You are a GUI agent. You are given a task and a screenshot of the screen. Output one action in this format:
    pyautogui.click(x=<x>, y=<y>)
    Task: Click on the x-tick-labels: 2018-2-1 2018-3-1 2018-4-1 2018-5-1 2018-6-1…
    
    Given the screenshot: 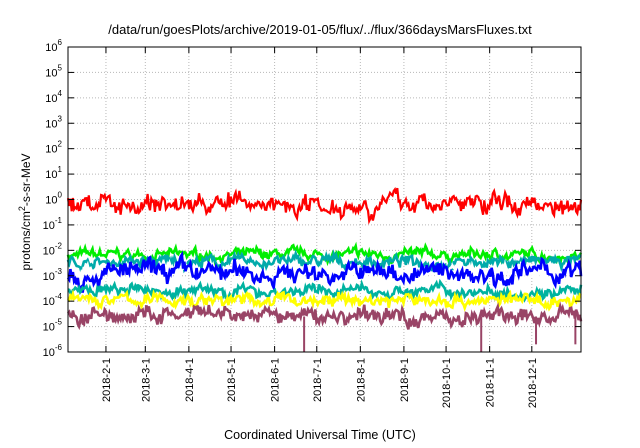 What is the action you would take?
    pyautogui.click(x=320, y=383)
    